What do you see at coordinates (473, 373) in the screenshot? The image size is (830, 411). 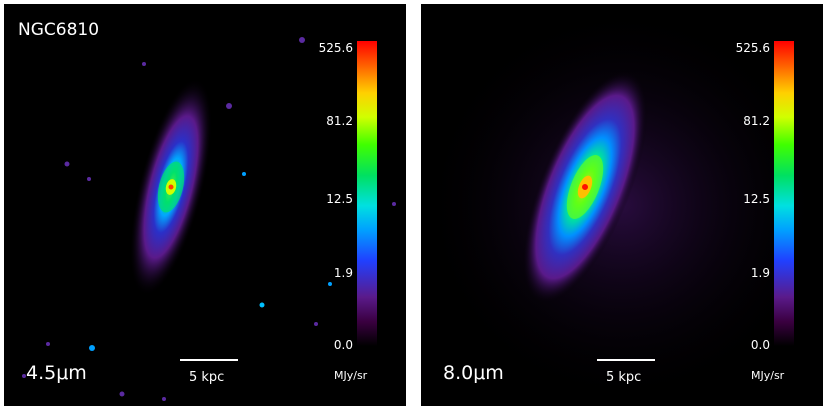 I see `band-label: 8.0μm` at bounding box center [473, 373].